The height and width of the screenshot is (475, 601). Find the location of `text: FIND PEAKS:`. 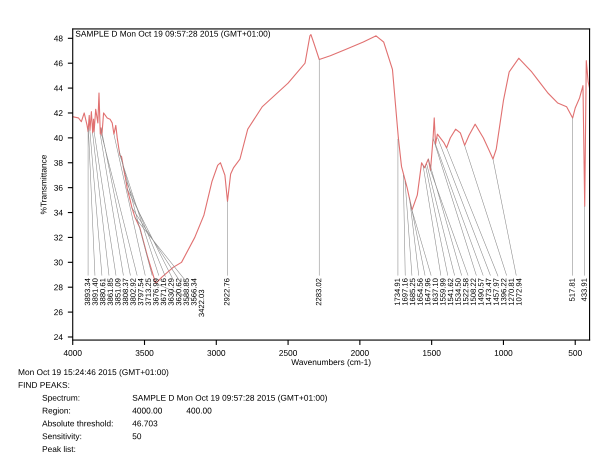

text: FIND PEAKS: is located at coordinates (44, 385).